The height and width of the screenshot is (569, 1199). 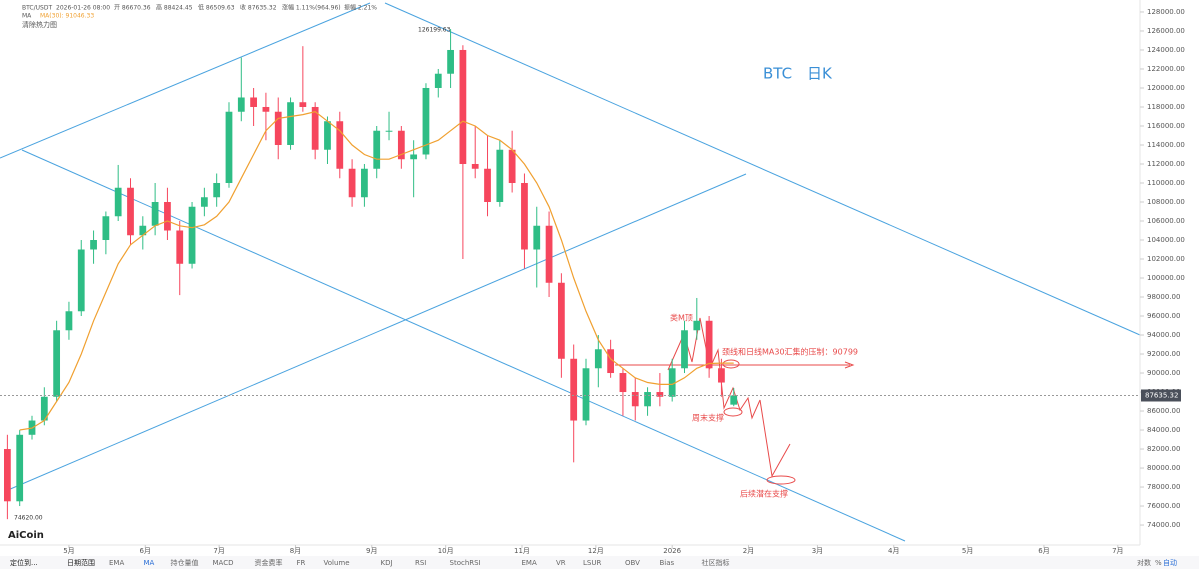 I want to click on x-tick-label: 2月, so click(x=748, y=551).